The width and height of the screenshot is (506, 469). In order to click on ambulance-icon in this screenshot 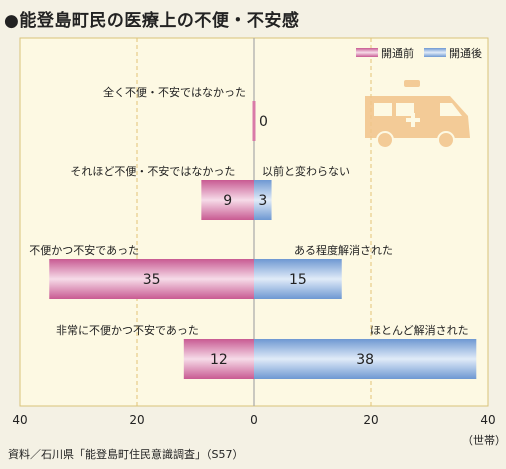, I will do `click(417, 114)`.